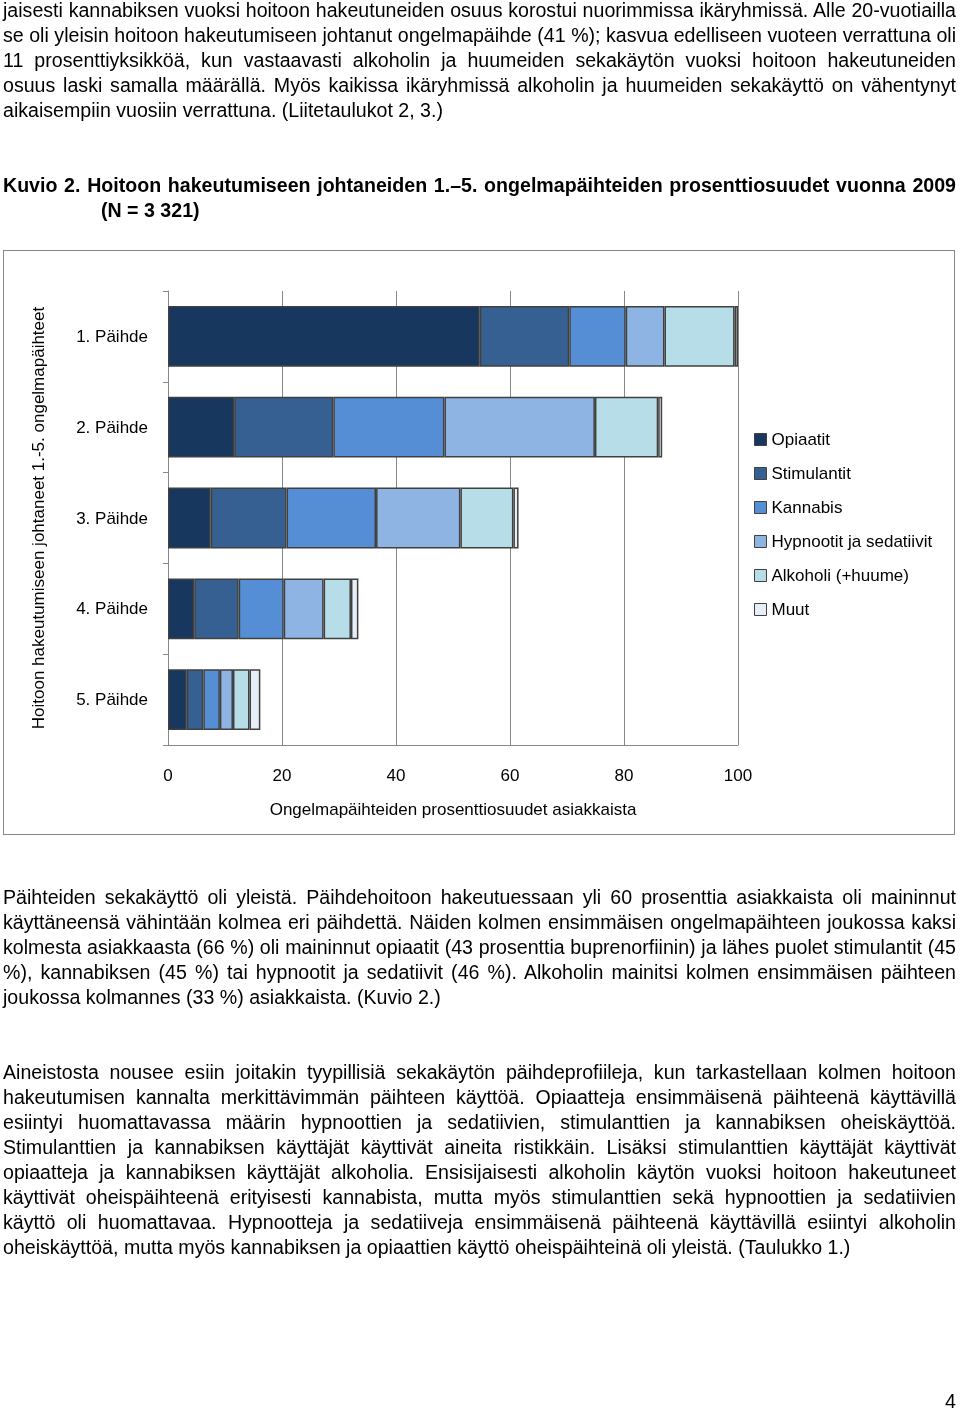  What do you see at coordinates (168, 775) in the screenshot?
I see `x-tick-label: 0` at bounding box center [168, 775].